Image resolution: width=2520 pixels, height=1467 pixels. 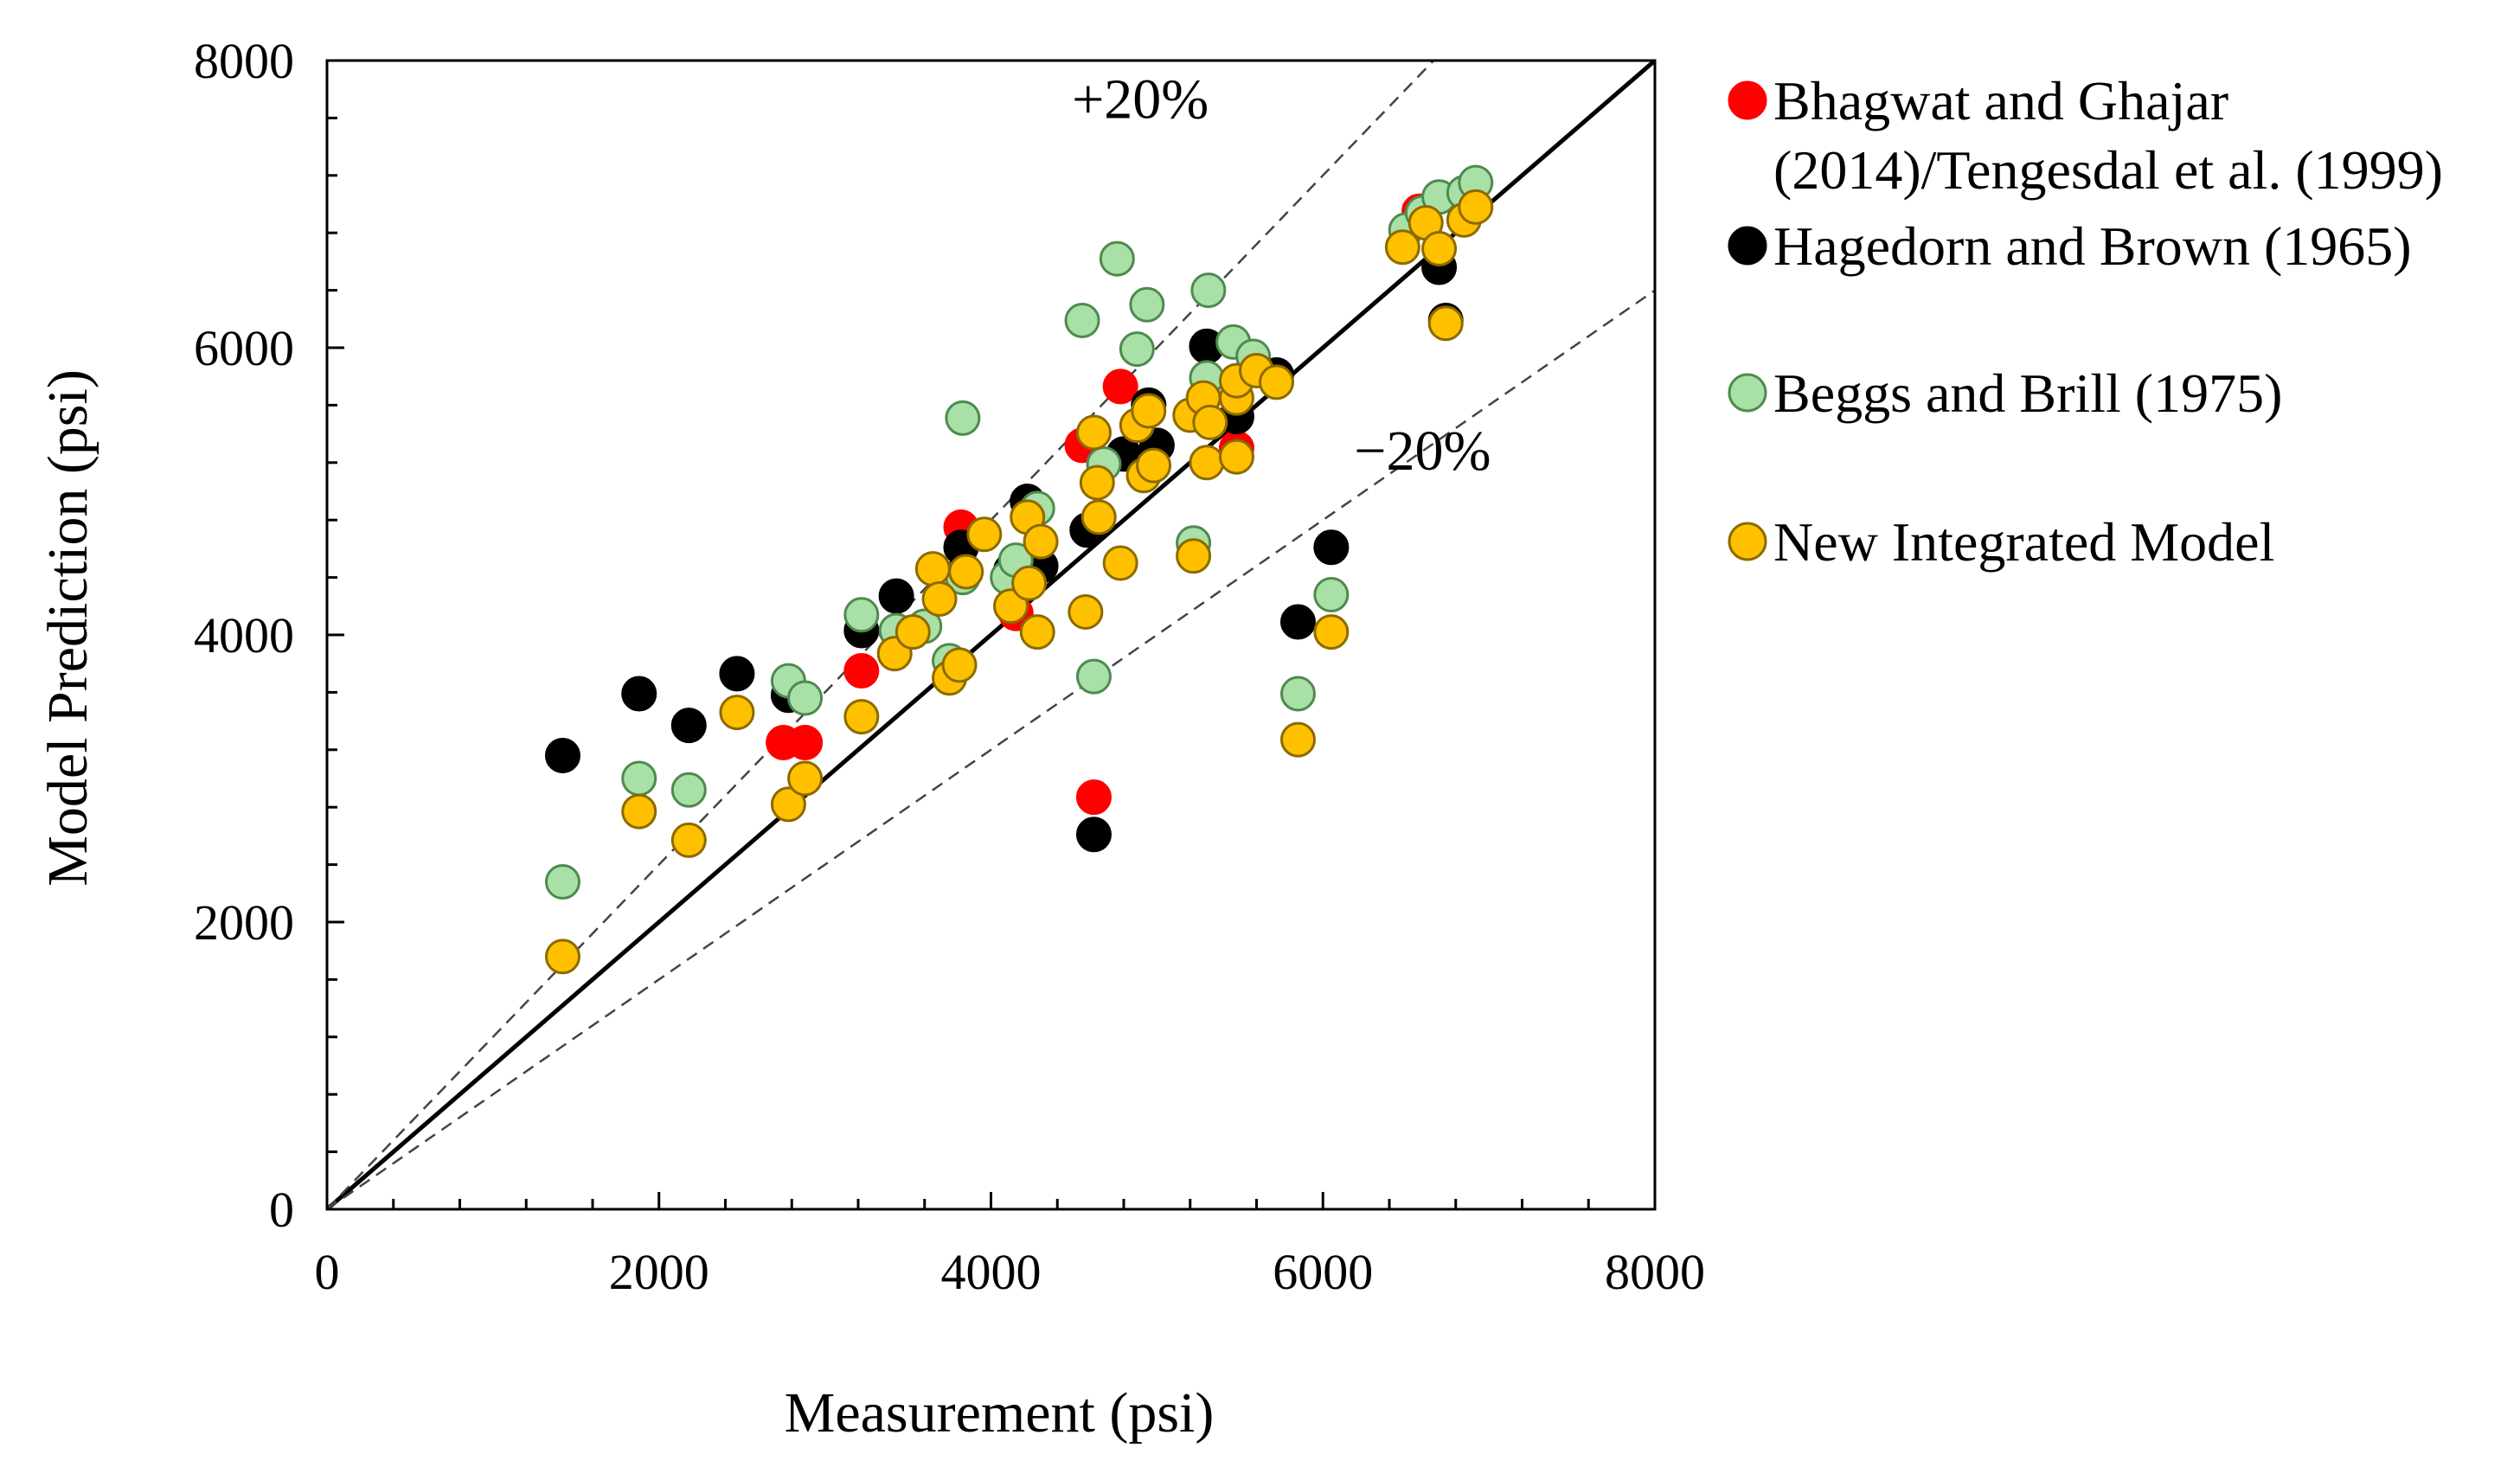 I want to click on legend-label: (2014)/Tengesdal et al. (1999), so click(x=2108, y=170).